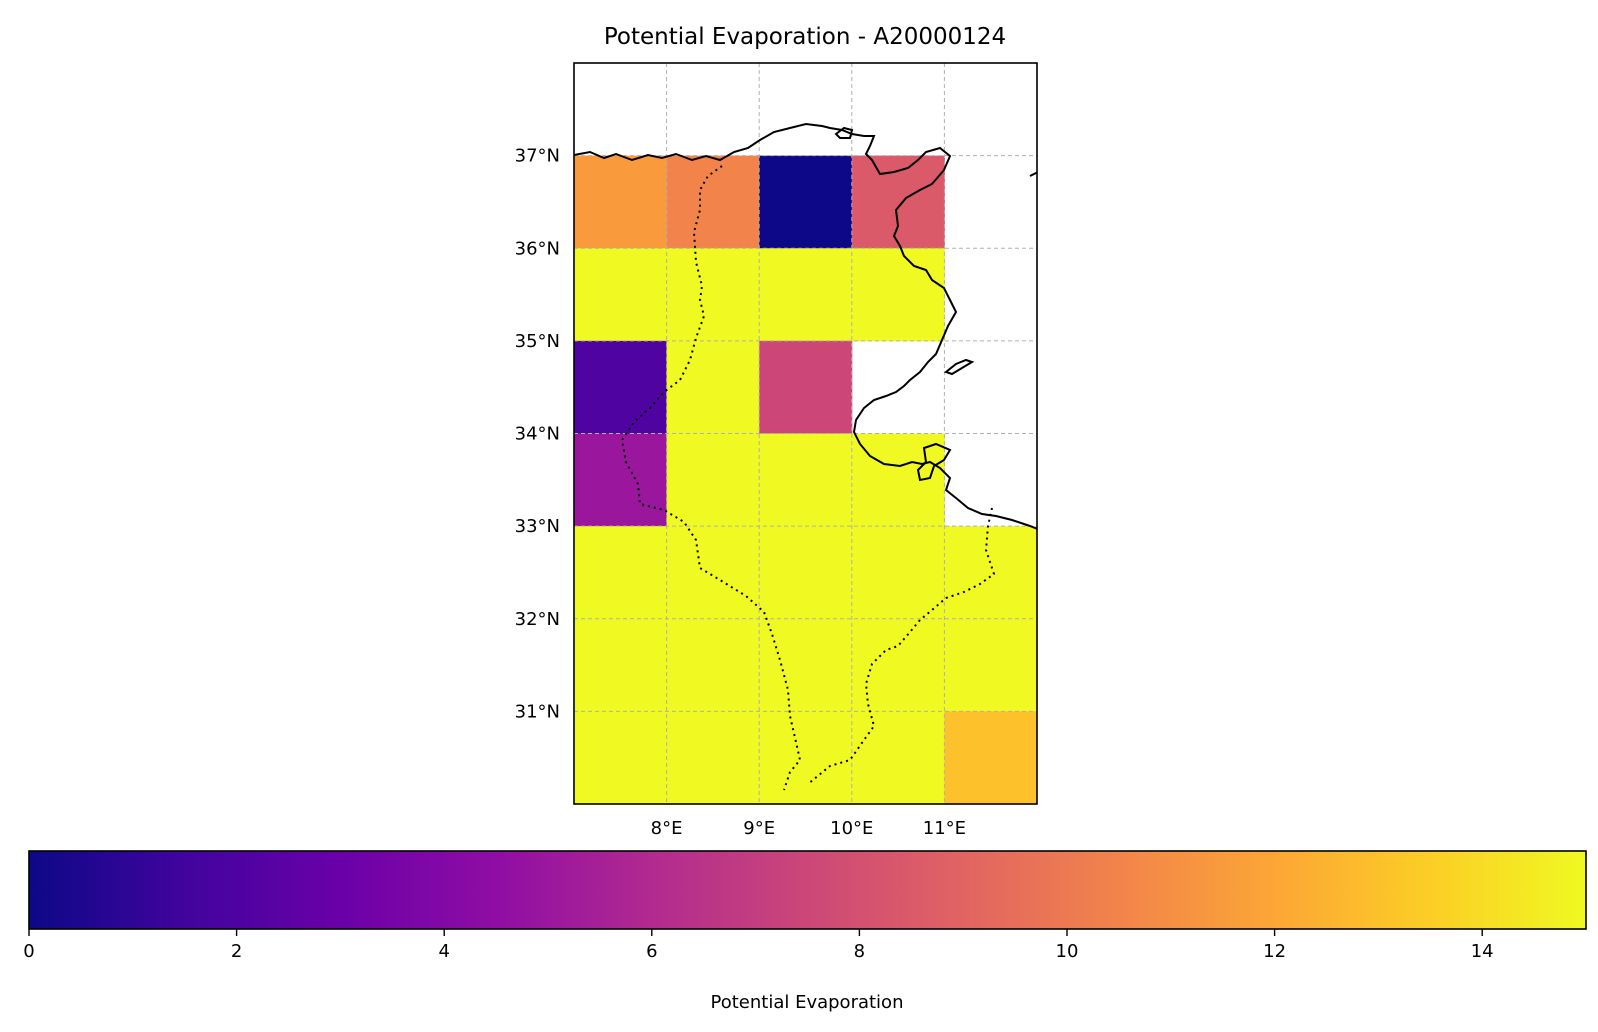 This screenshot has width=1598, height=1032. Describe the element at coordinates (28, 951) in the screenshot. I see `colorbar-tick-label: 0` at that location.